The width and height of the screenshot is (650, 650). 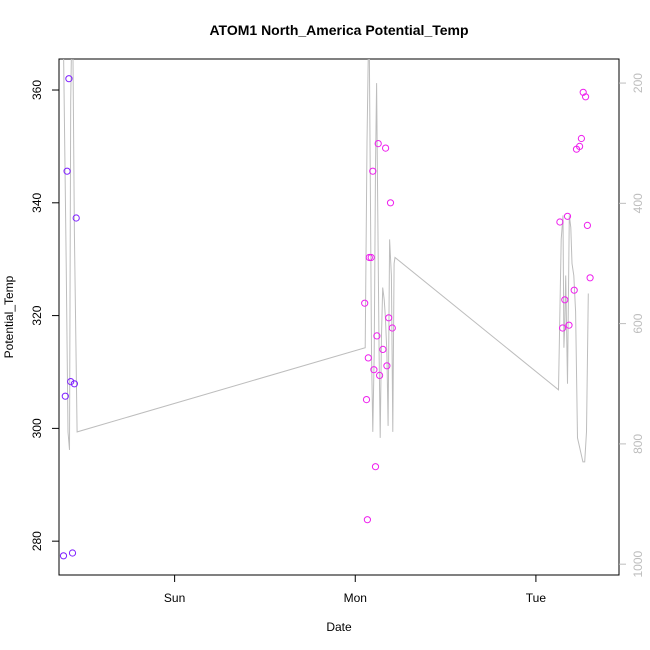 What do you see at coordinates (638, 323) in the screenshot?
I see `y2-tick-label-2: 600` at bounding box center [638, 323].